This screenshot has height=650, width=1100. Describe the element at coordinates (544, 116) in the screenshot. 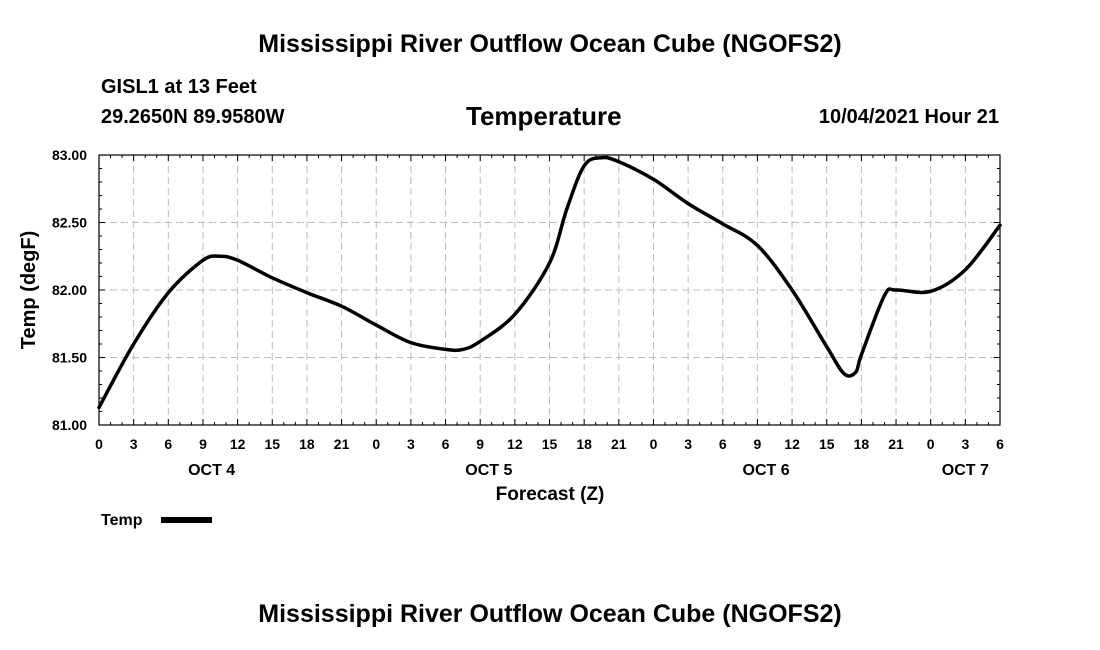

I see `chart-title: Temperature` at that location.